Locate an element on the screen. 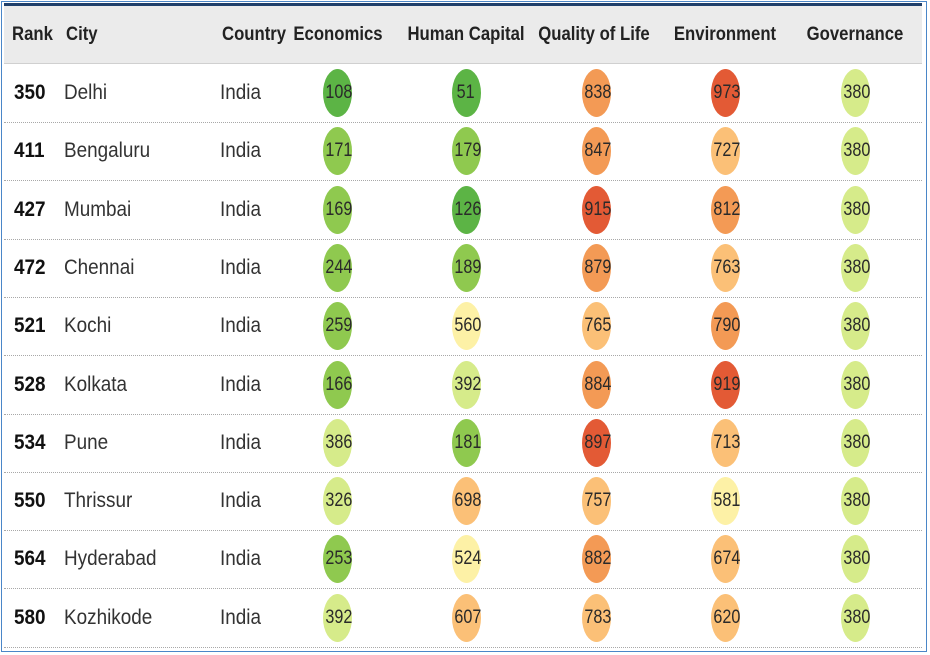  environment-score-bubble: 763 is located at coordinates (725, 267).